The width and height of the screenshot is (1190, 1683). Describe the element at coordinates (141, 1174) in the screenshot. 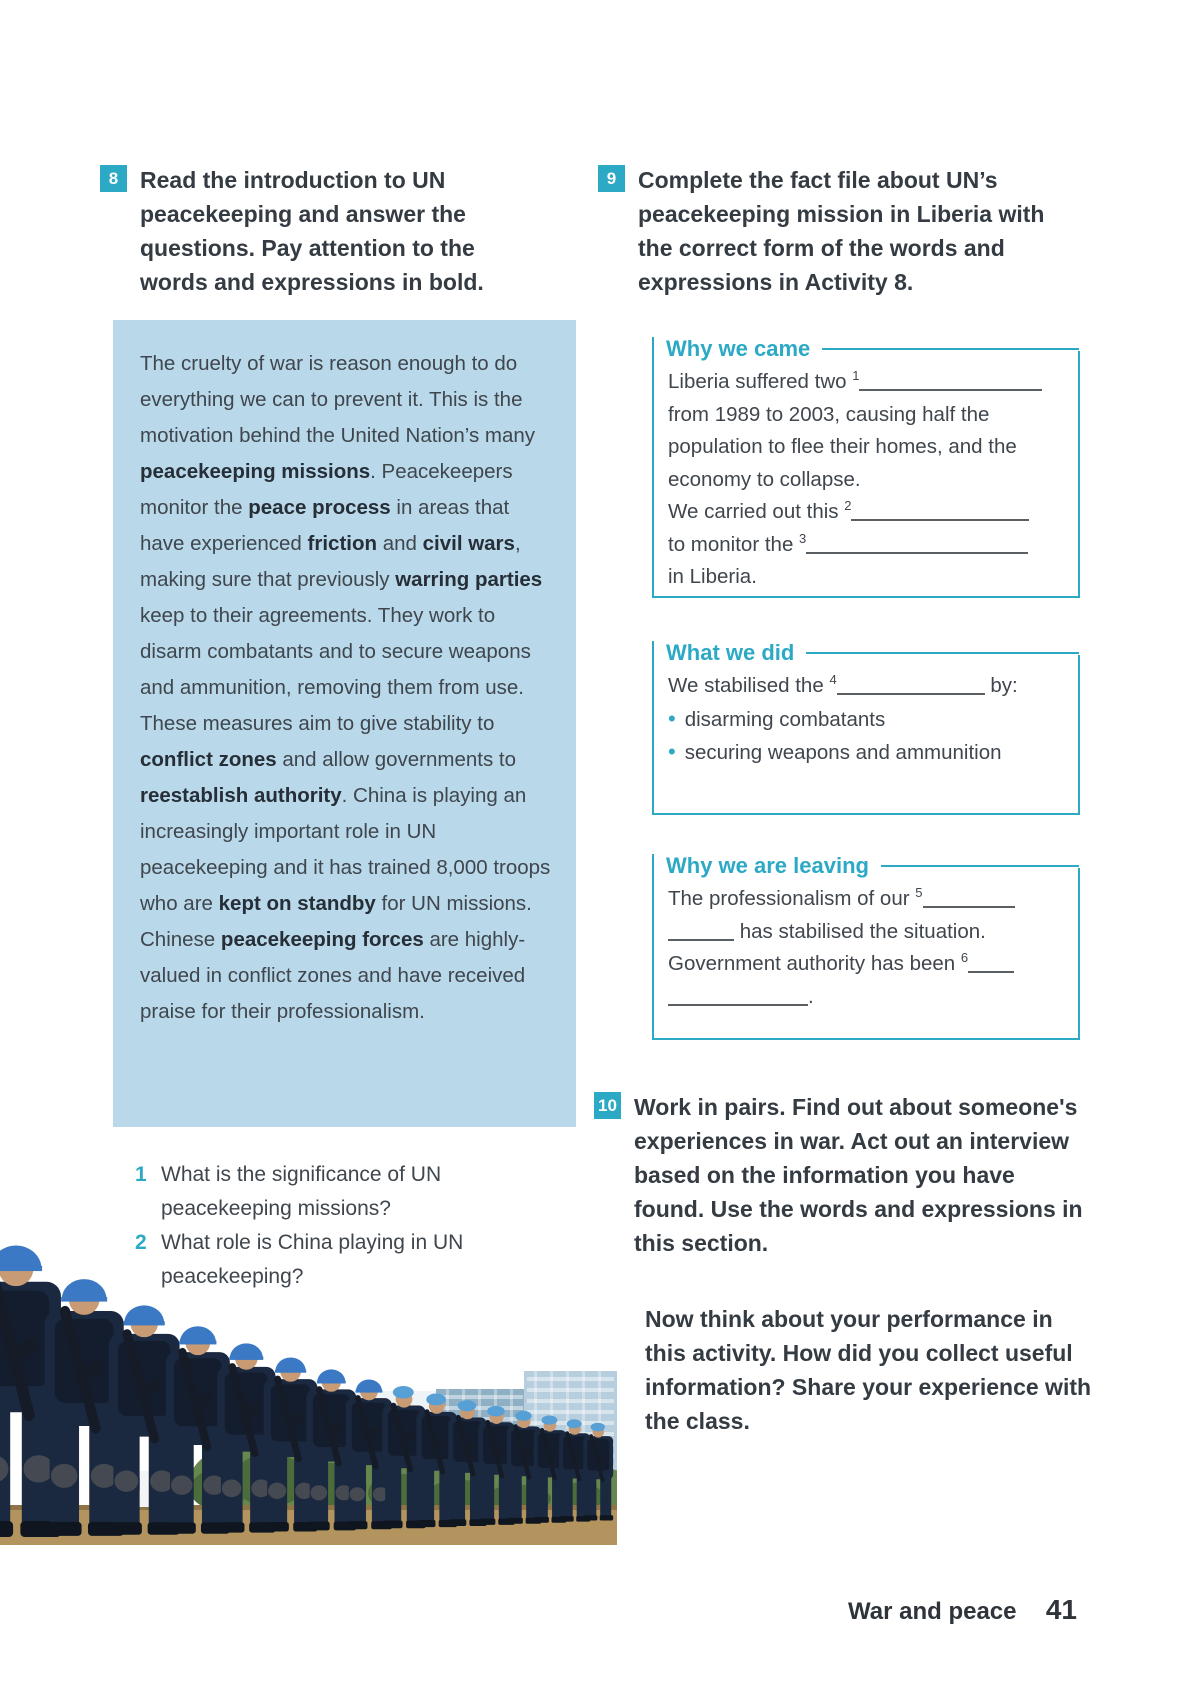

I see `question-number: 1` at that location.